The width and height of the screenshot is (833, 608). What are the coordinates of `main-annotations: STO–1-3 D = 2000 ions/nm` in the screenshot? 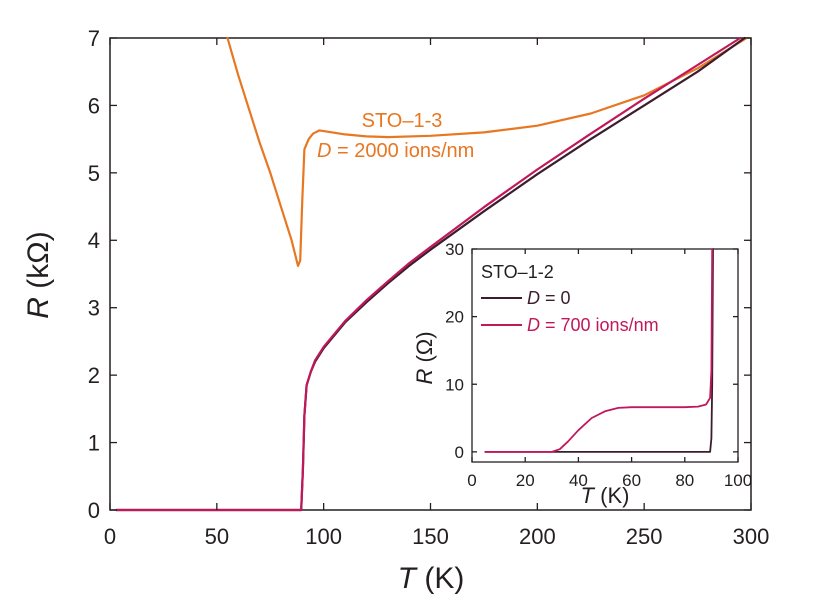 It's located at (395, 136).